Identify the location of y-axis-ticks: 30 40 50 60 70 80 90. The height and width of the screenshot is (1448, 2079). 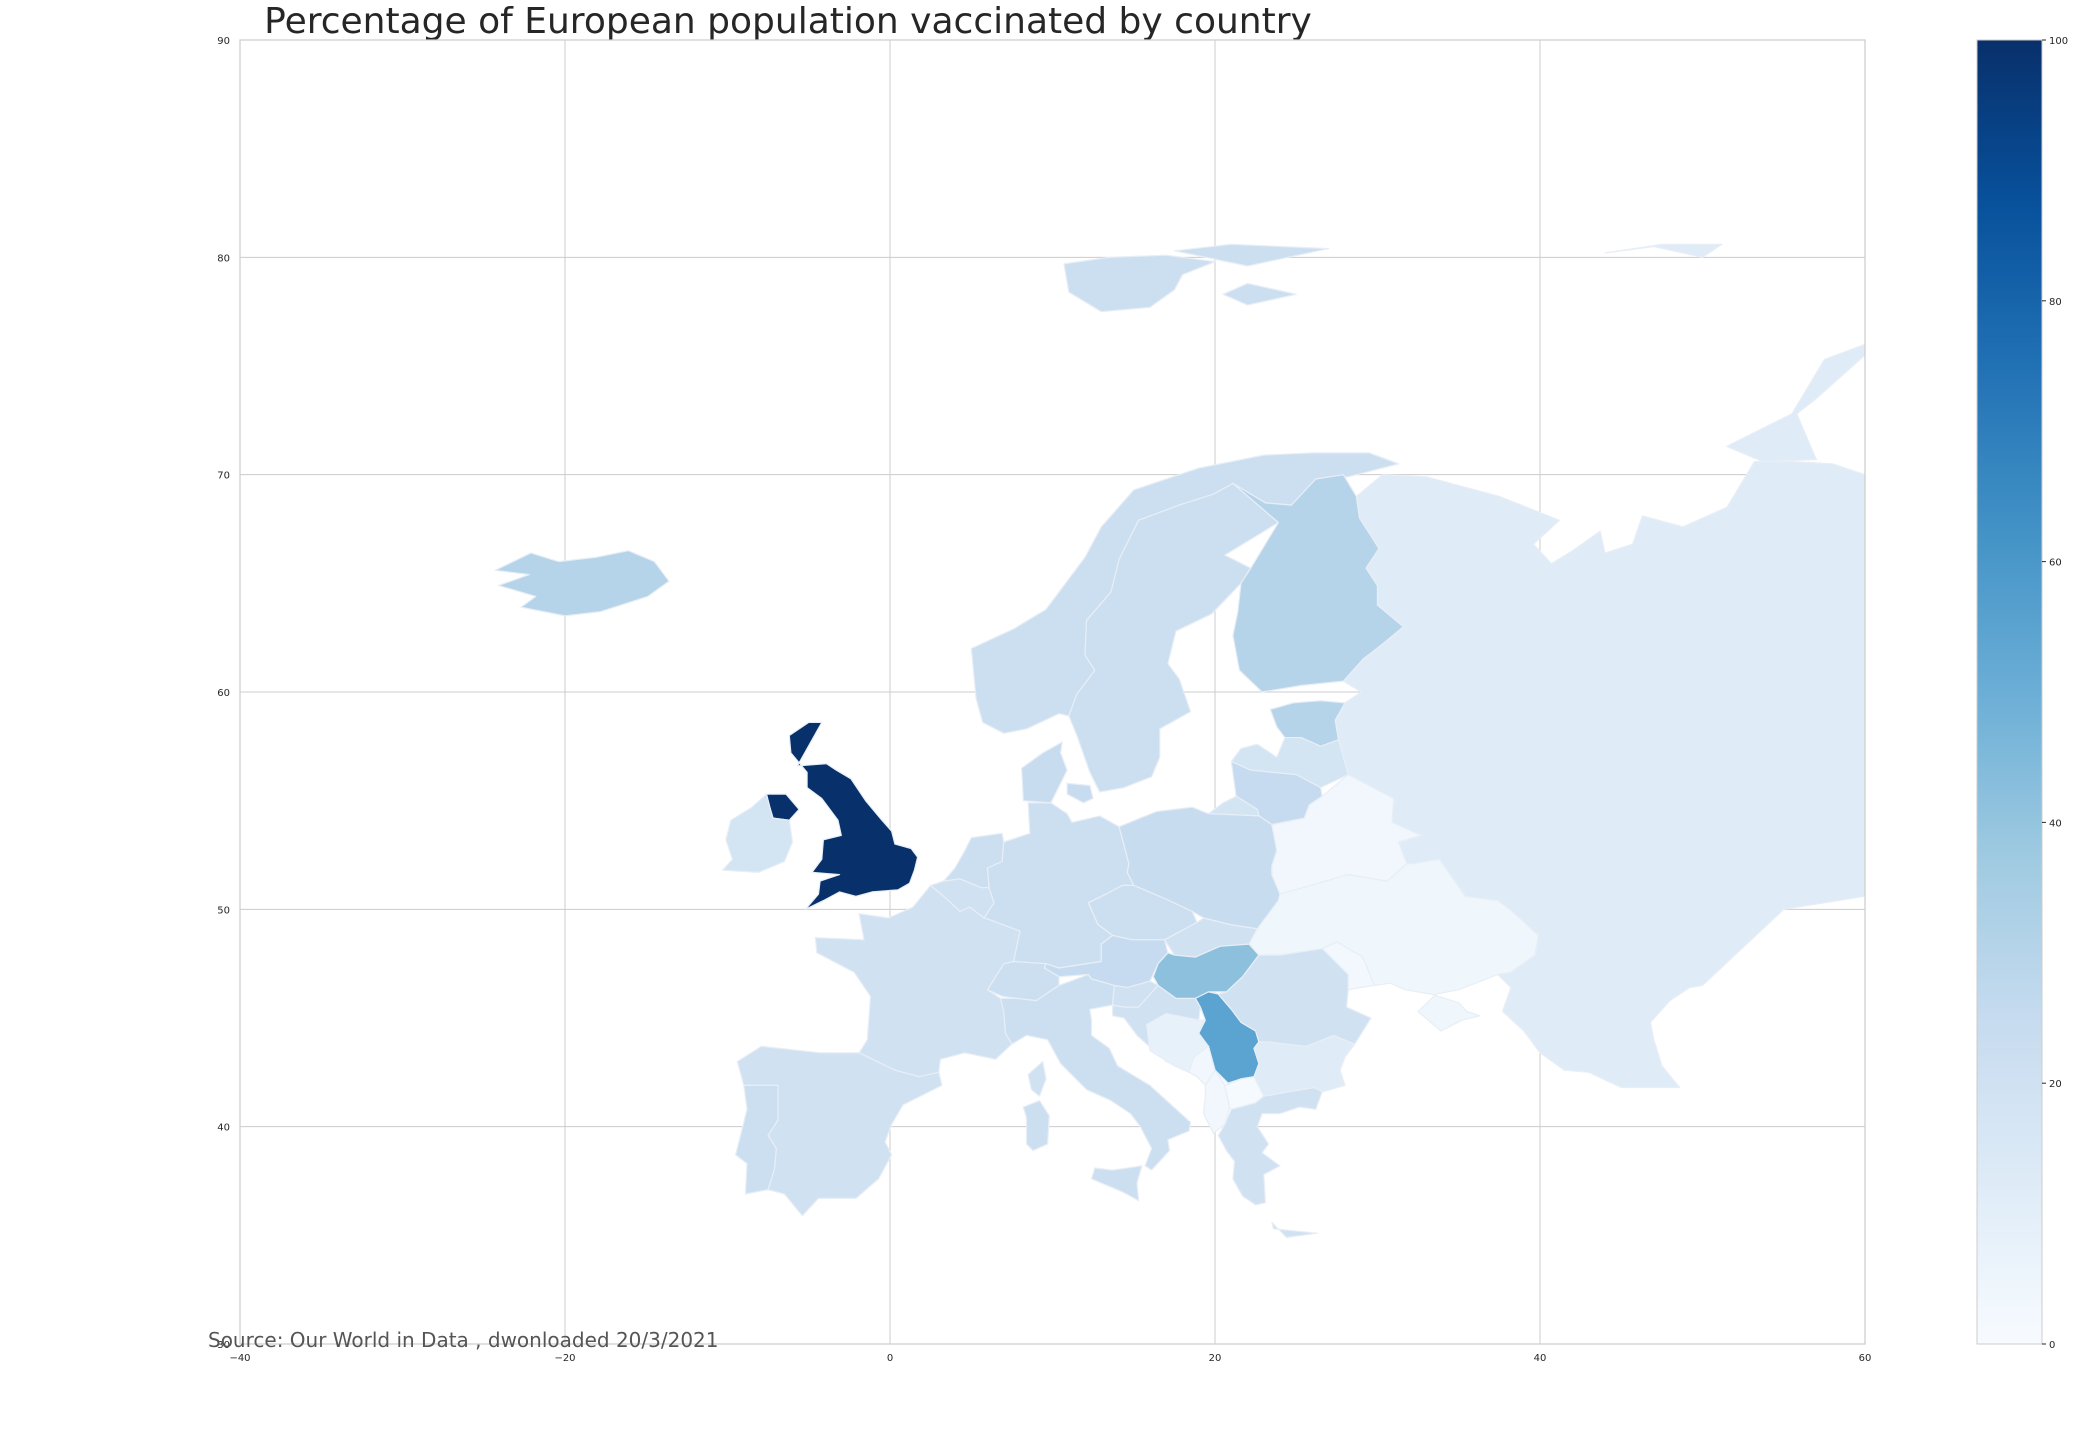
(223, 693).